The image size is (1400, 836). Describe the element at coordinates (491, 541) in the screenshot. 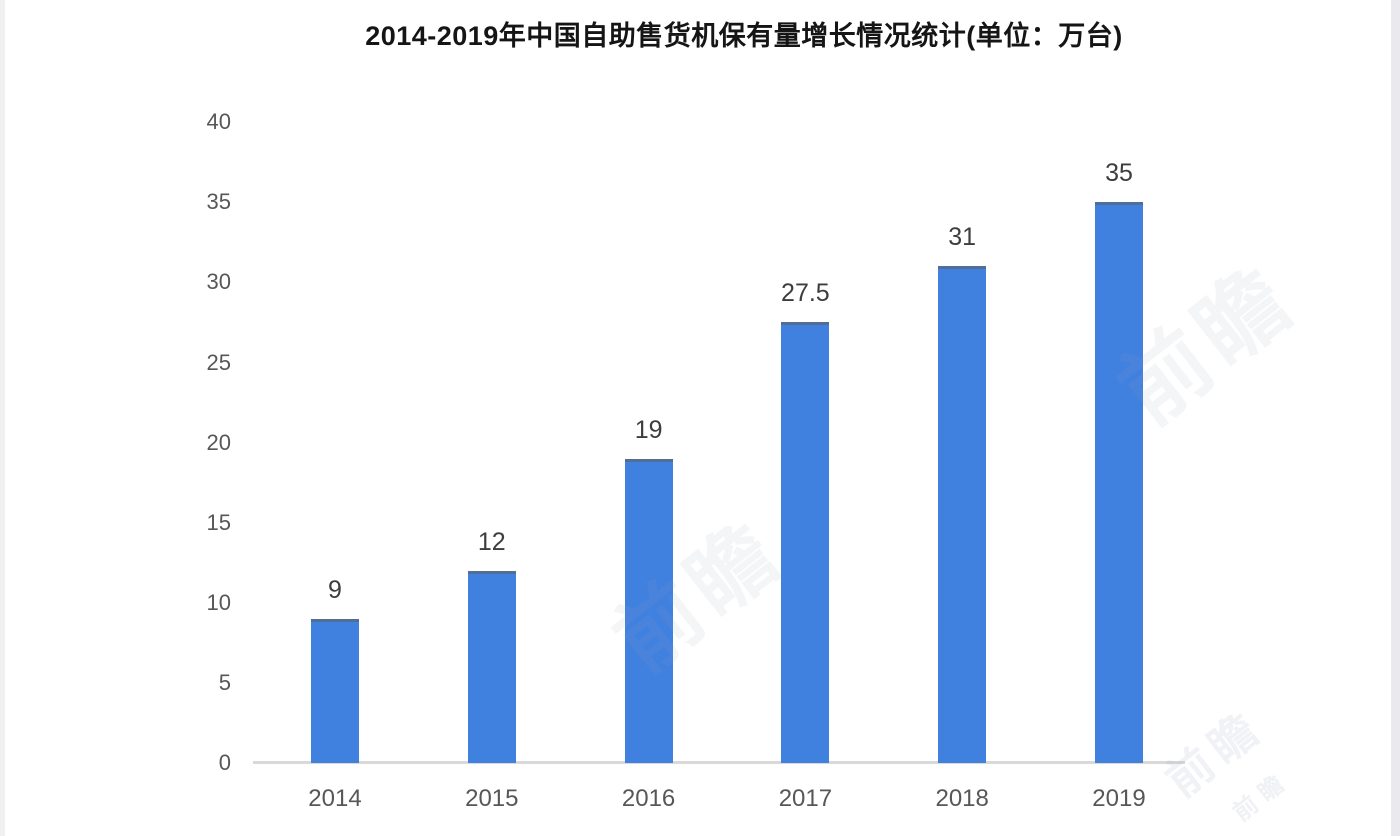

I see `bar-value-label: 12` at that location.